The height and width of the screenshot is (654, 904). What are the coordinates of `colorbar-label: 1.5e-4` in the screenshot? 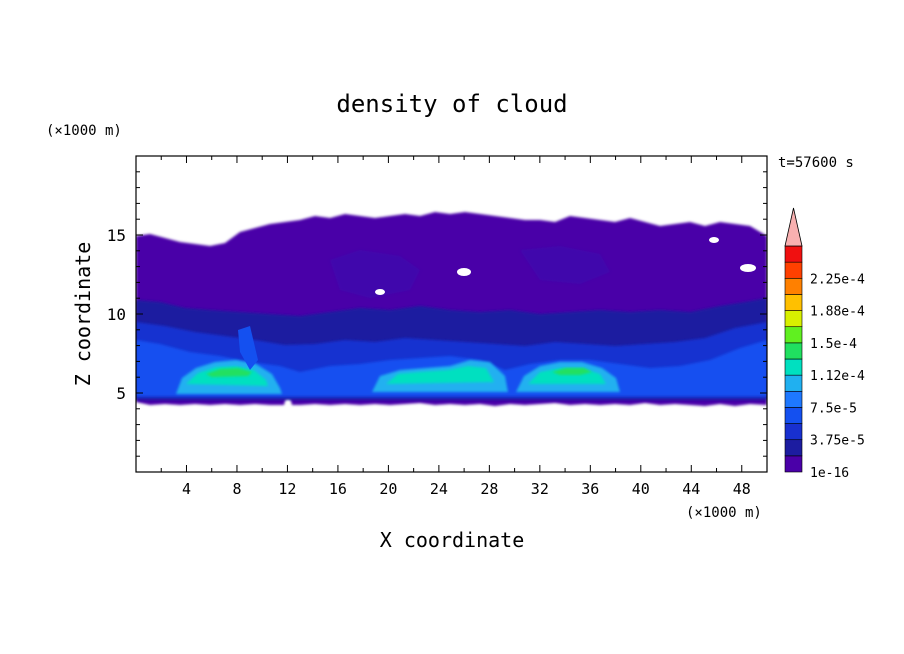 It's located at (833, 344).